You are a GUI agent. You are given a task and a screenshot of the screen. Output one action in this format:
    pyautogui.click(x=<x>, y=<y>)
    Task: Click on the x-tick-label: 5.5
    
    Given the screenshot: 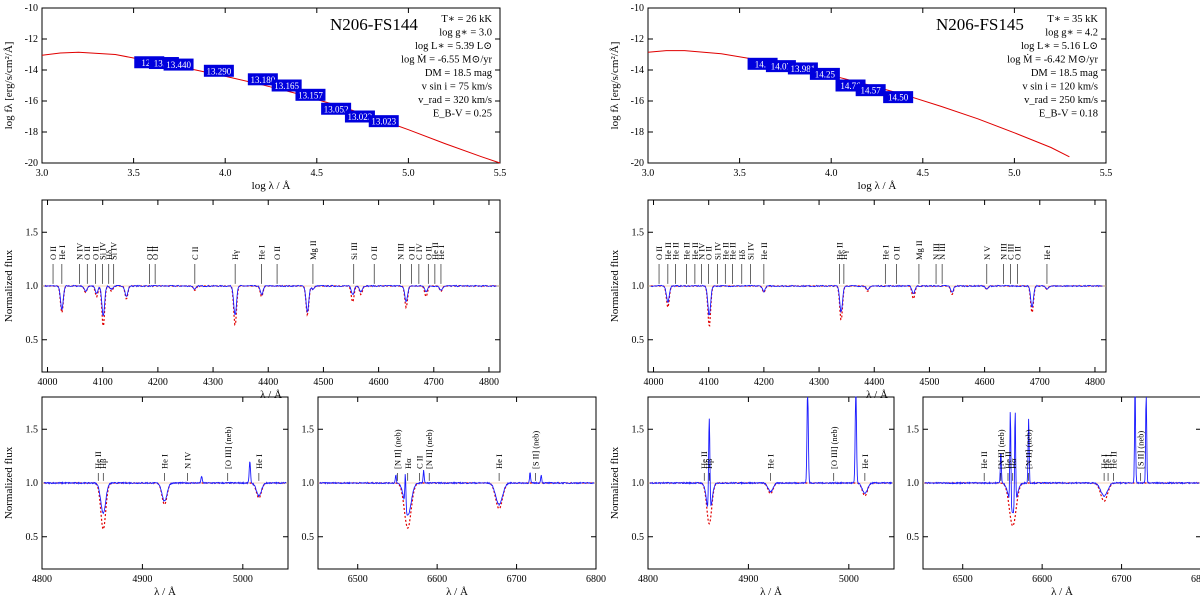 What is the action you would take?
    pyautogui.click(x=1106, y=173)
    